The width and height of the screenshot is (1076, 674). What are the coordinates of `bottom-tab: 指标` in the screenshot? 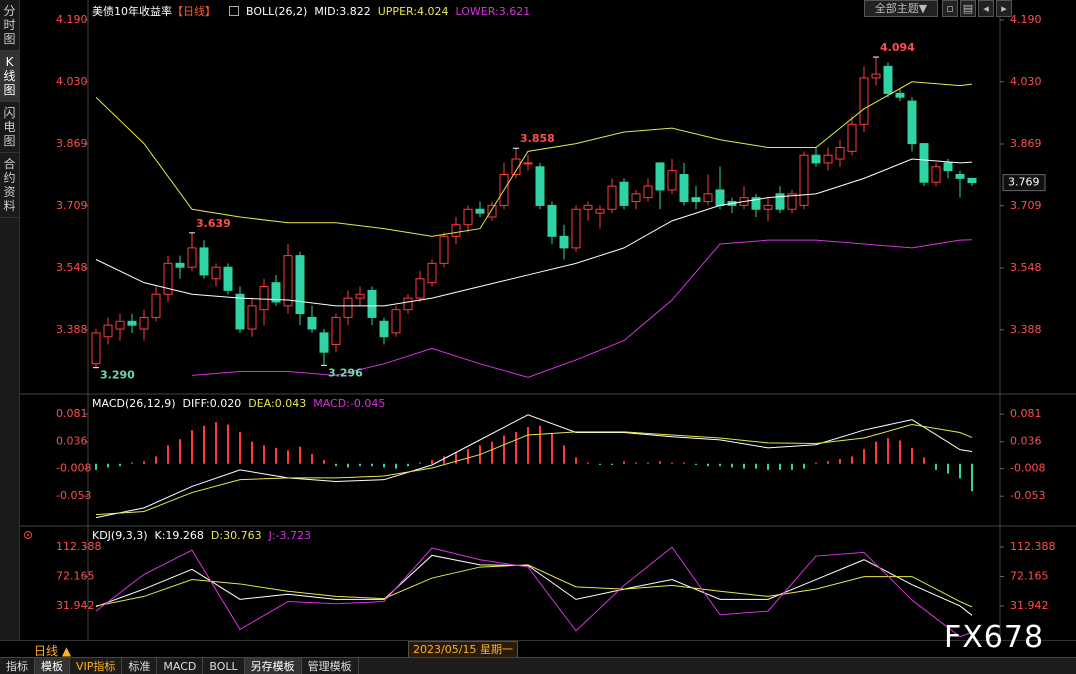 It's located at (17, 666).